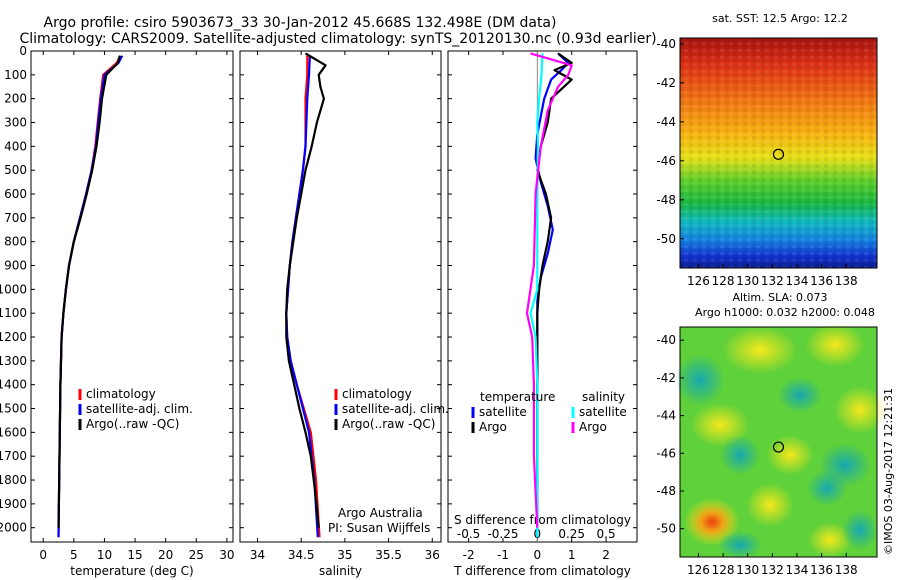  What do you see at coordinates (502, 534) in the screenshot?
I see `salinity-diff-tick-label: -0.25` at bounding box center [502, 534].